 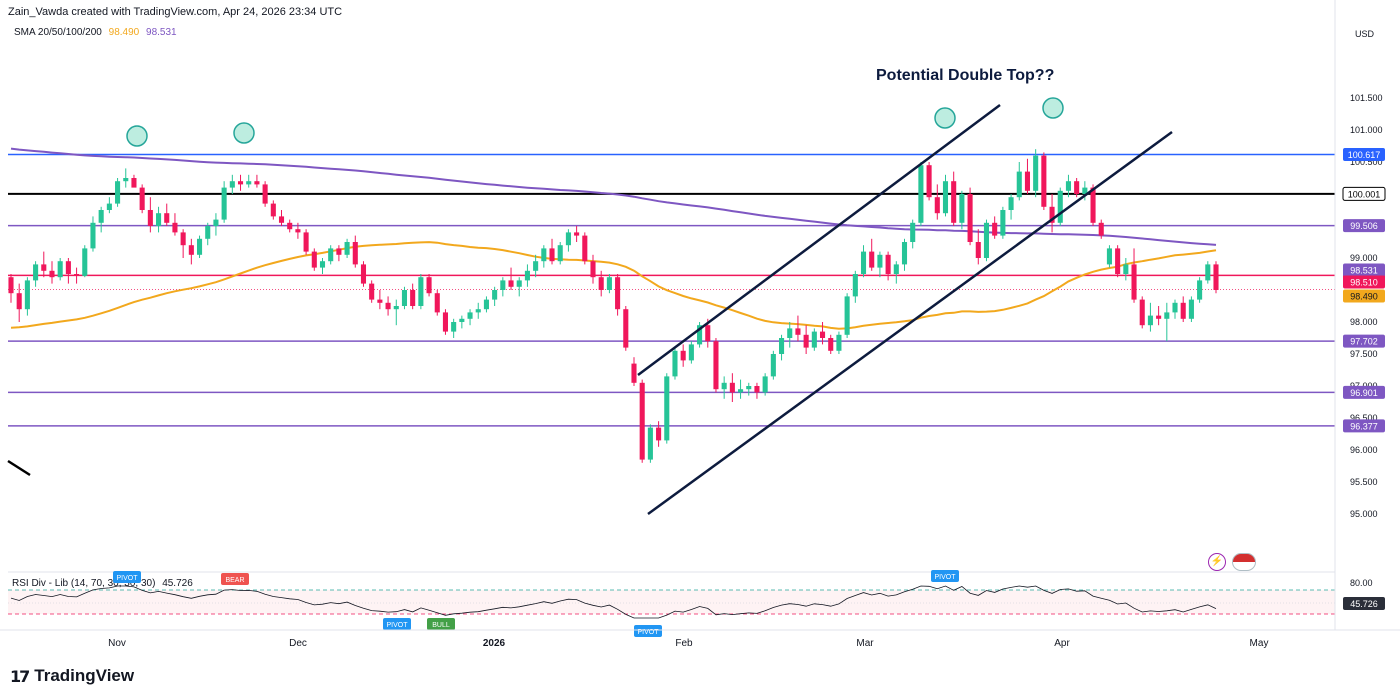 What do you see at coordinates (1364, 482) in the screenshot?
I see `price-tick-9: 95.500` at bounding box center [1364, 482].